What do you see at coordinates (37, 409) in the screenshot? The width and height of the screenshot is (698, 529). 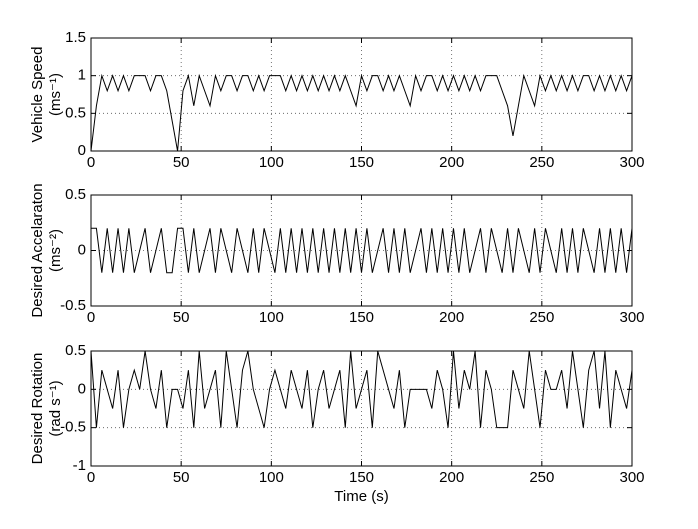 I see `y-axis-label: Desired Rotation` at bounding box center [37, 409].